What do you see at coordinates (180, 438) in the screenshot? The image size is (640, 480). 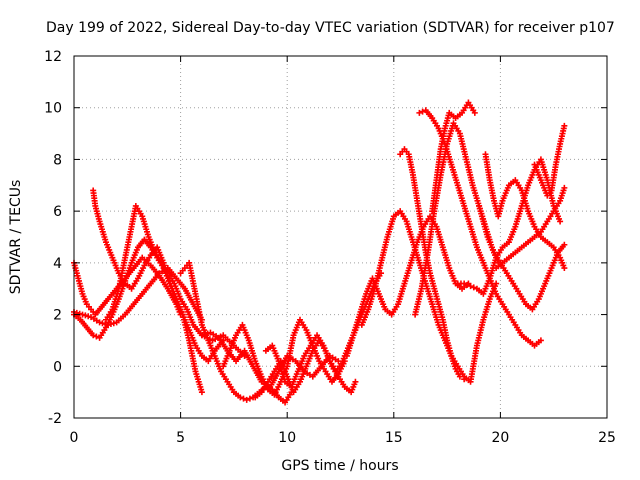 I see `x-tick-label: 5` at bounding box center [180, 438].